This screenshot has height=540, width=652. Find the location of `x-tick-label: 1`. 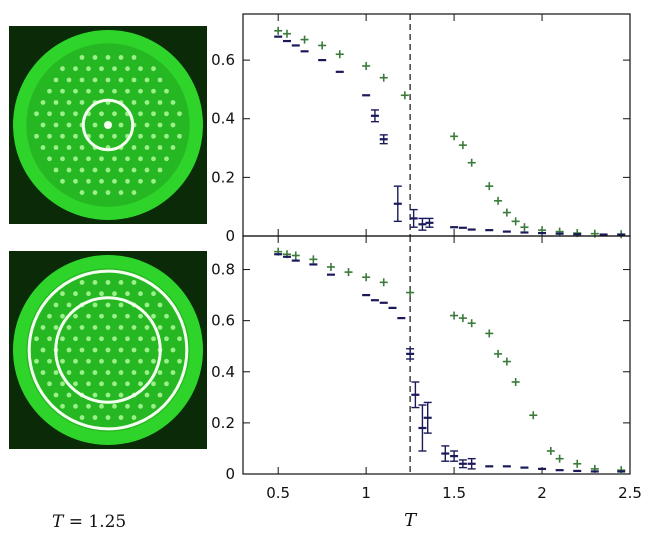

x-tick-label: 1 is located at coordinates (366, 493).